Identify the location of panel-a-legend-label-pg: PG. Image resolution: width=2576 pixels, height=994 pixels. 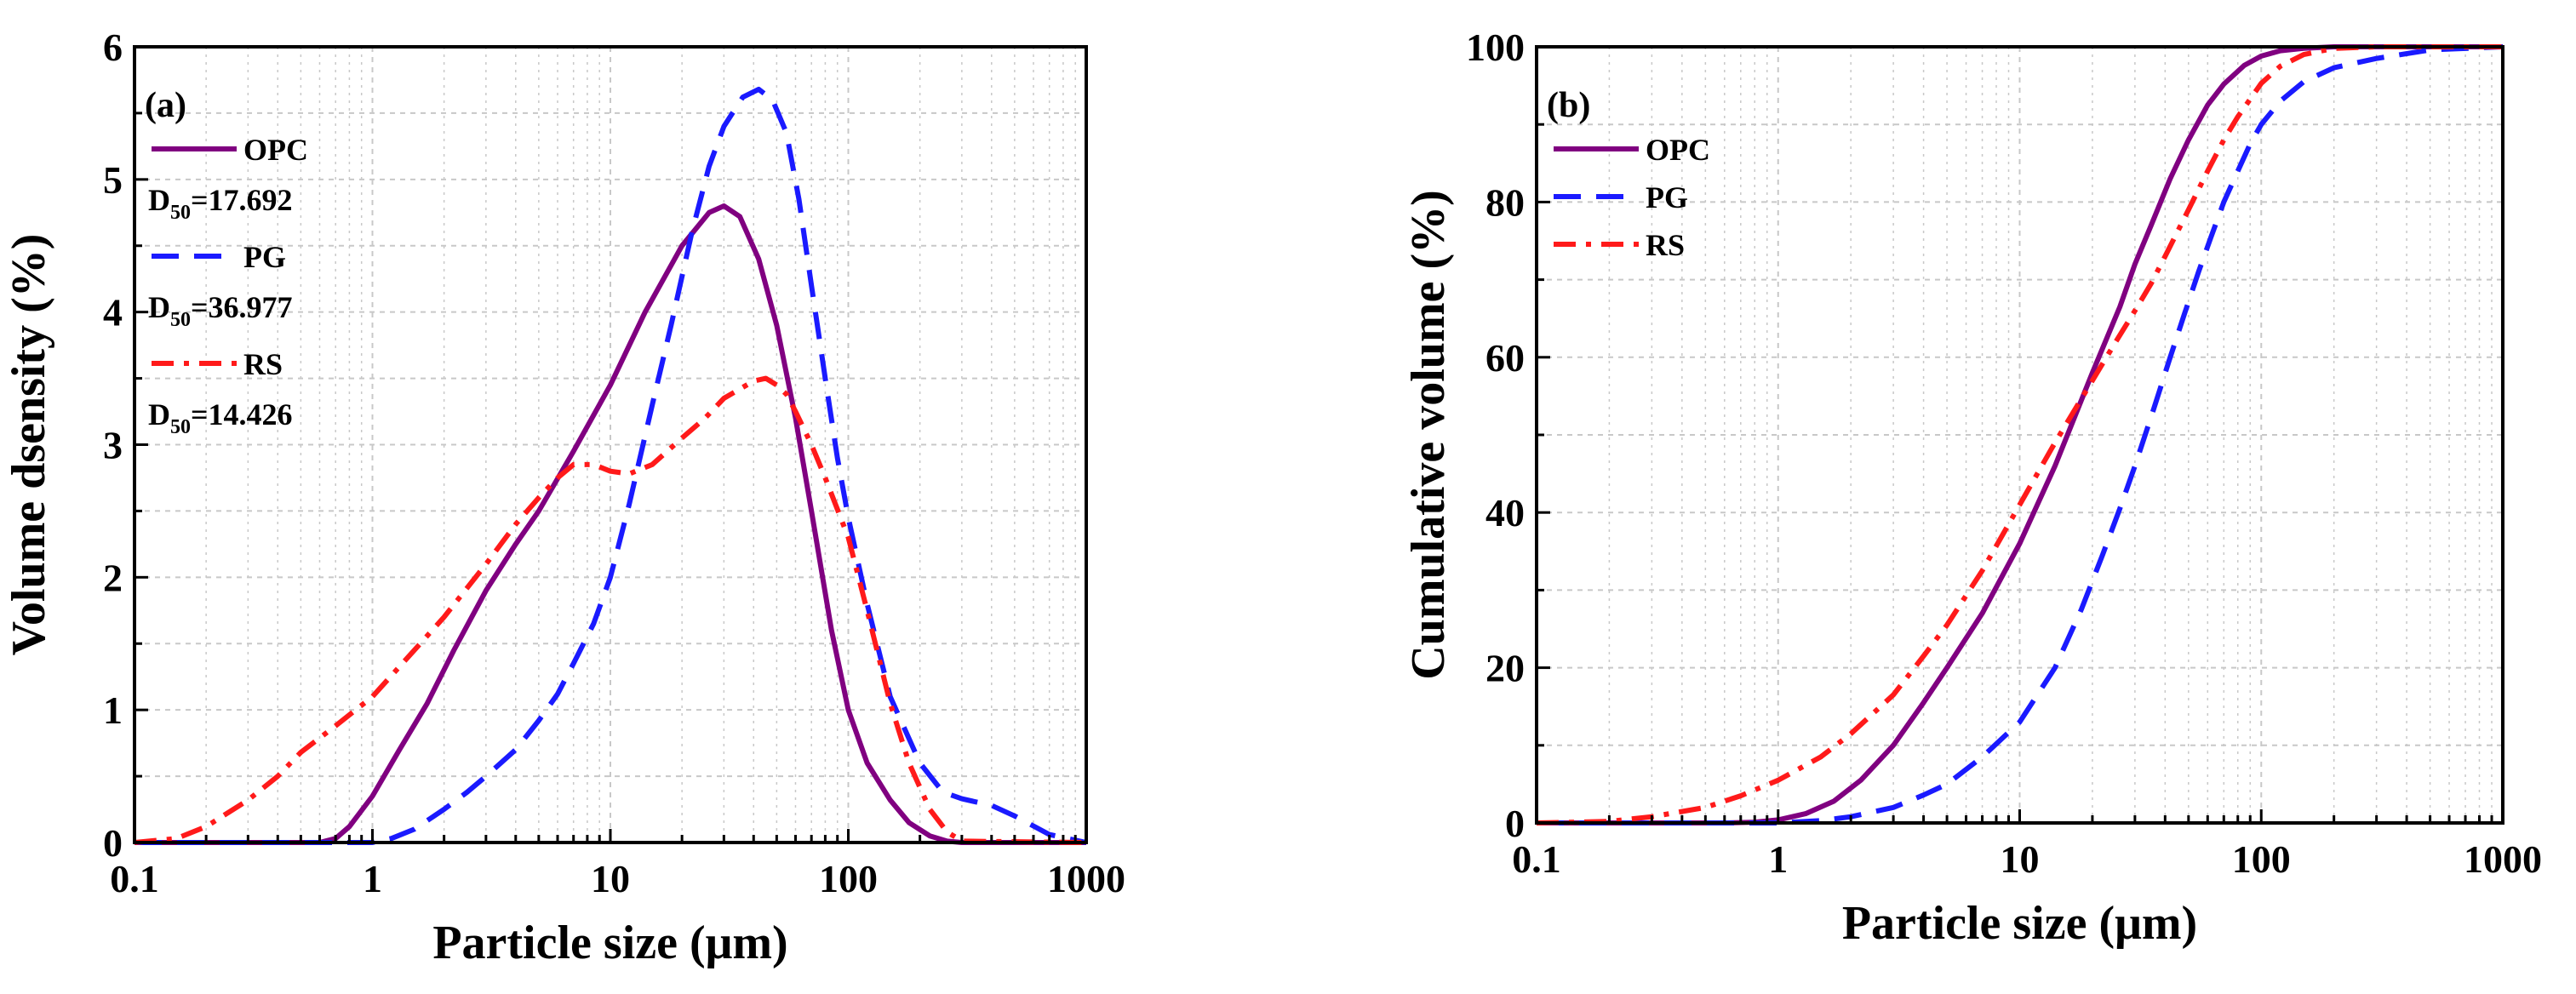
(264, 257).